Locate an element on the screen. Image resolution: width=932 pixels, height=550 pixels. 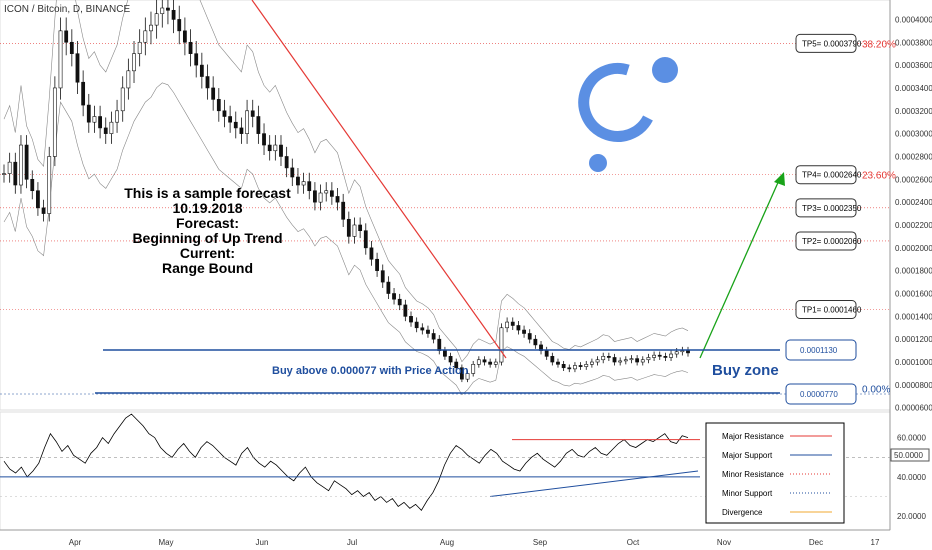
buy-upper-value: 0.0001130 is located at coordinates (819, 350).